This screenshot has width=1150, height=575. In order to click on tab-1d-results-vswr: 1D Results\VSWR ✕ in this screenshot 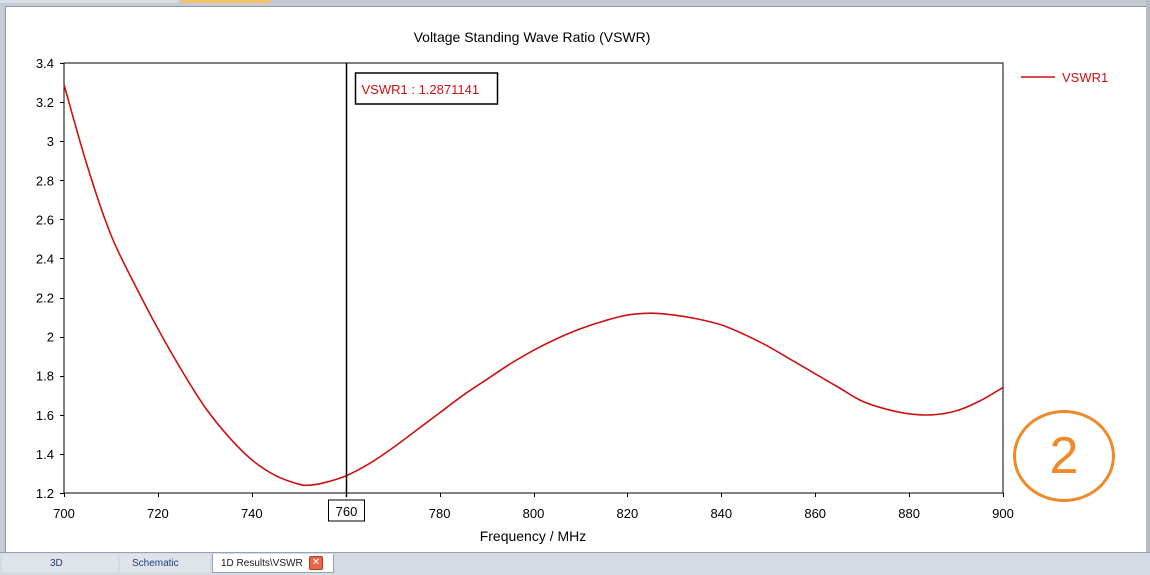, I will do `click(273, 563)`.